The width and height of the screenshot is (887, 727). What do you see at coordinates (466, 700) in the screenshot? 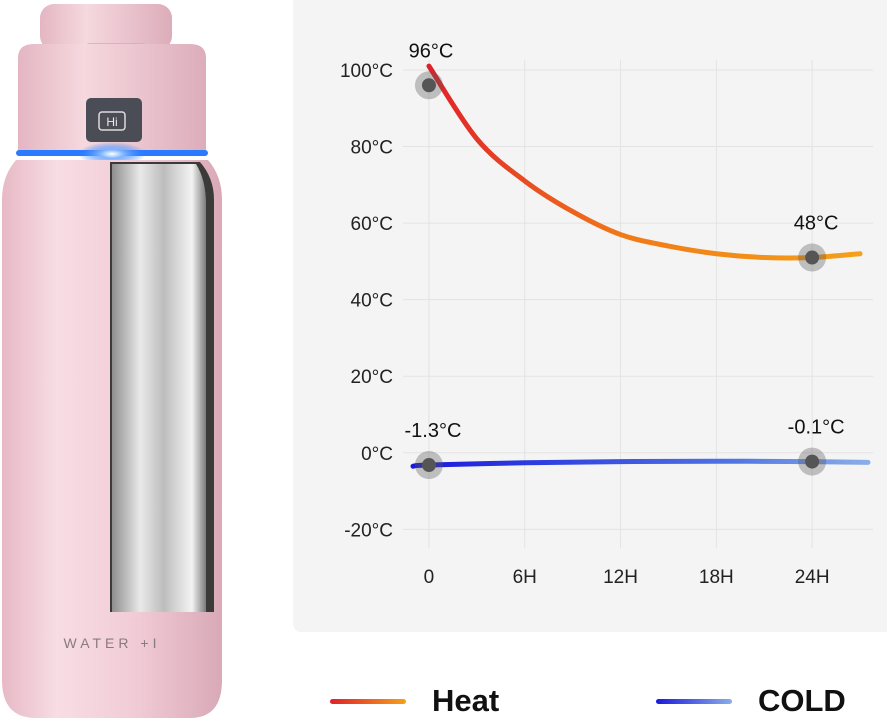
I see `legend-label-heat: Heat` at bounding box center [466, 700].